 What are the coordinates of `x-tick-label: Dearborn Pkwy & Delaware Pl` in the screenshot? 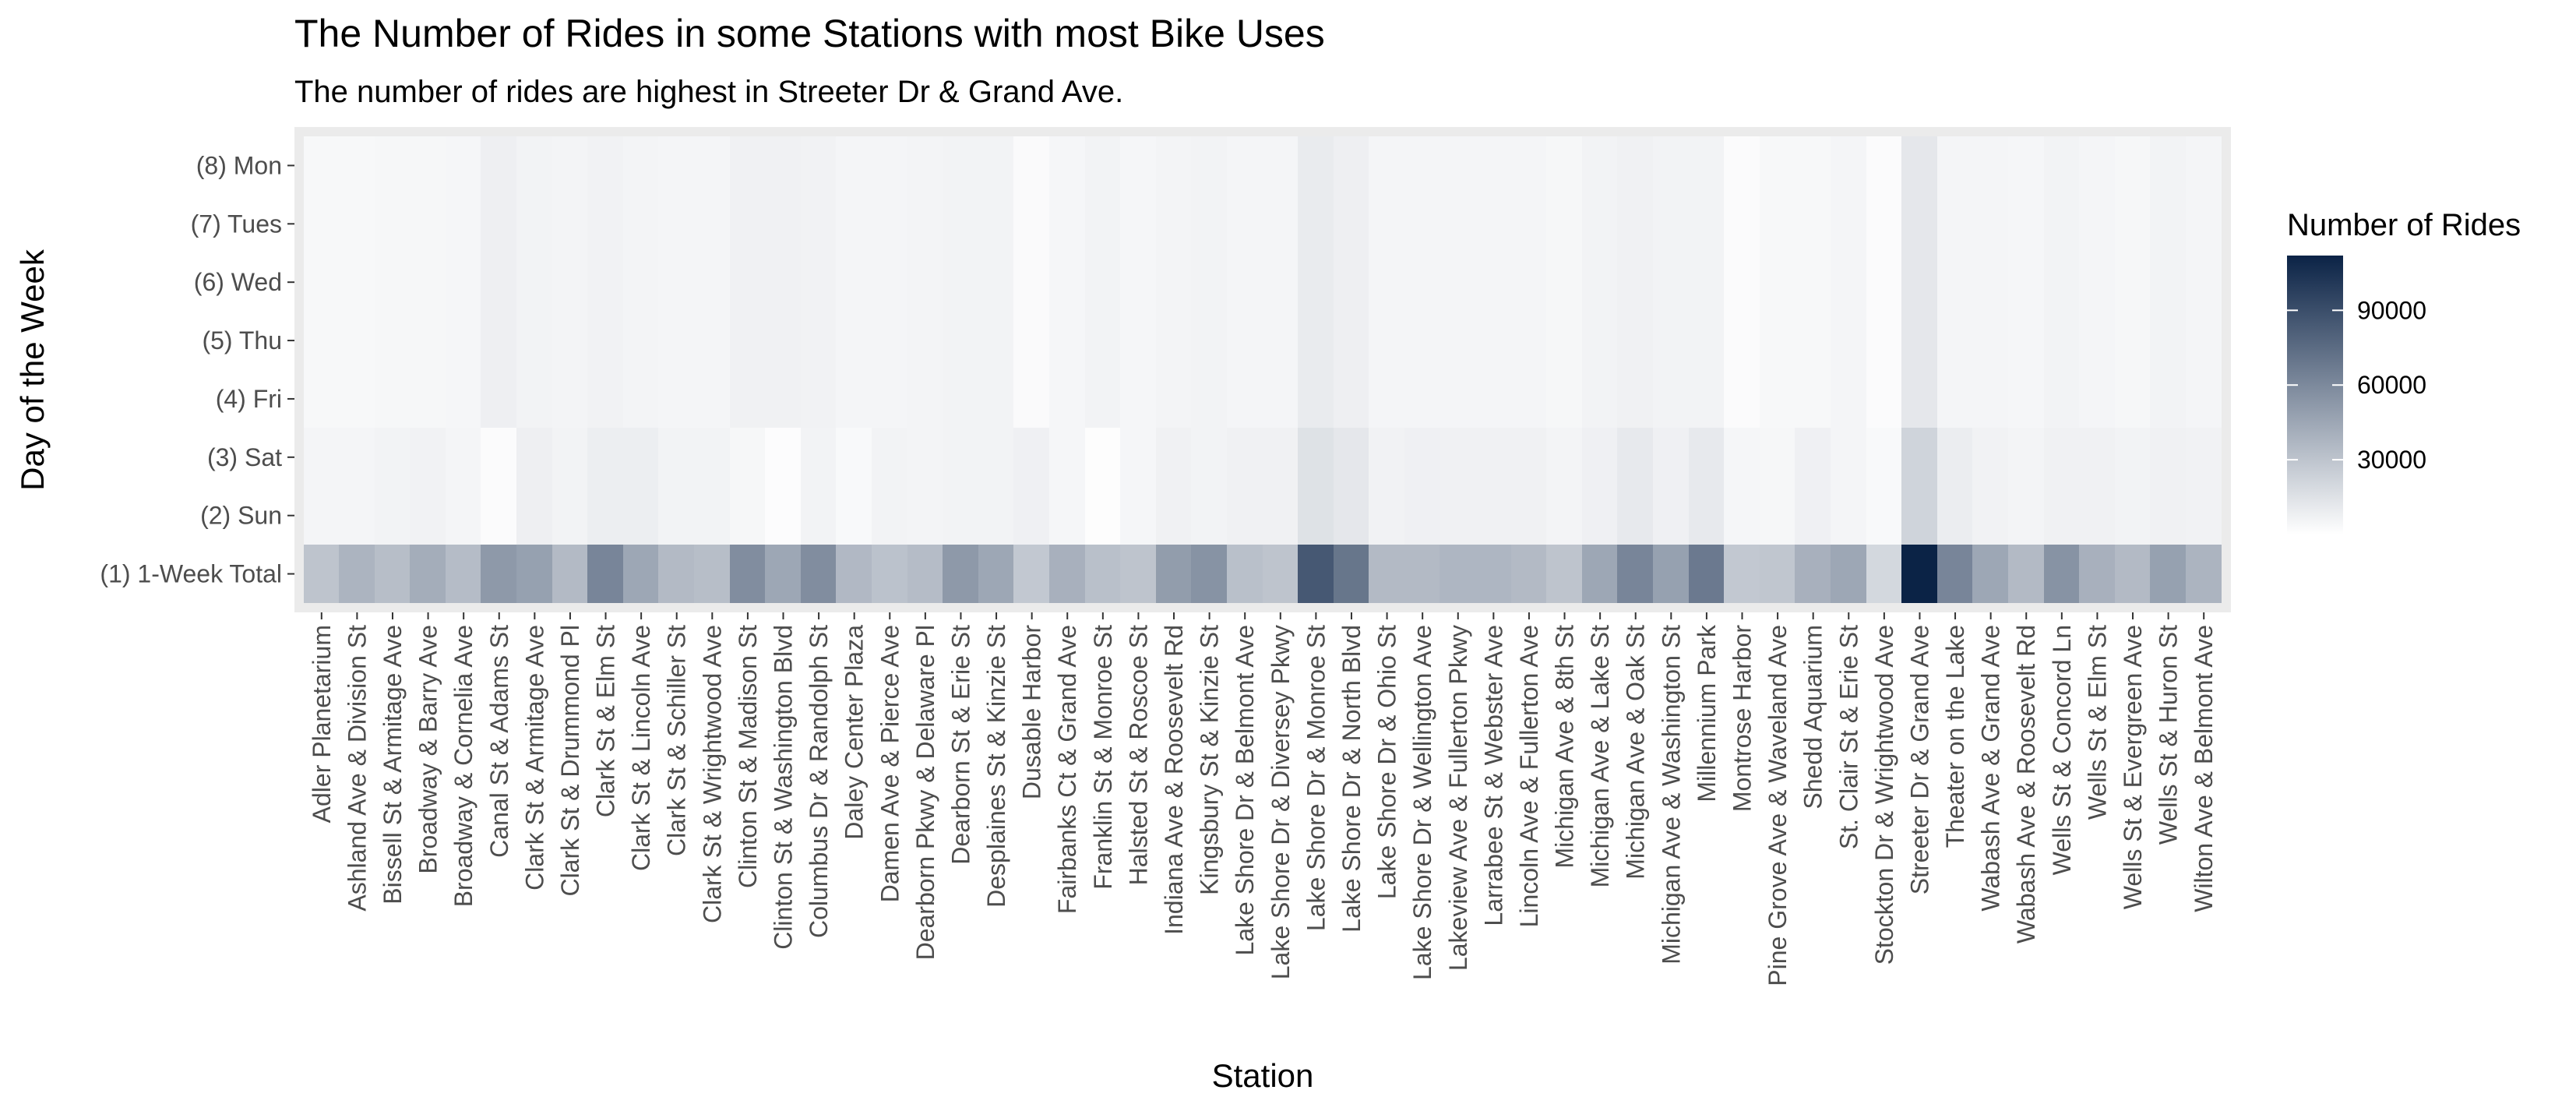 It's located at (925, 793).